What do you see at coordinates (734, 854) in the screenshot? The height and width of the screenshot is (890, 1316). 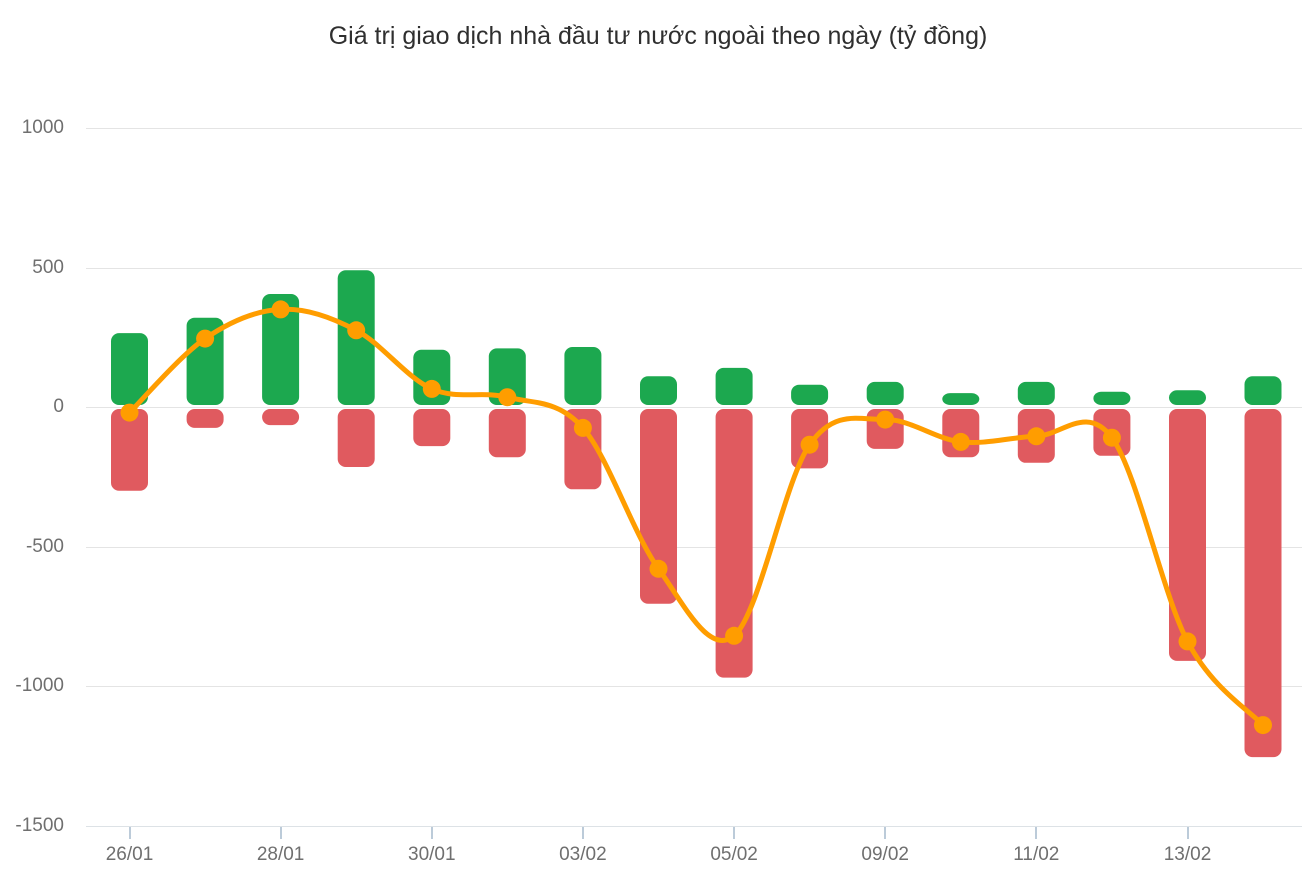 I see `x-axis-label: 05/02` at bounding box center [734, 854].